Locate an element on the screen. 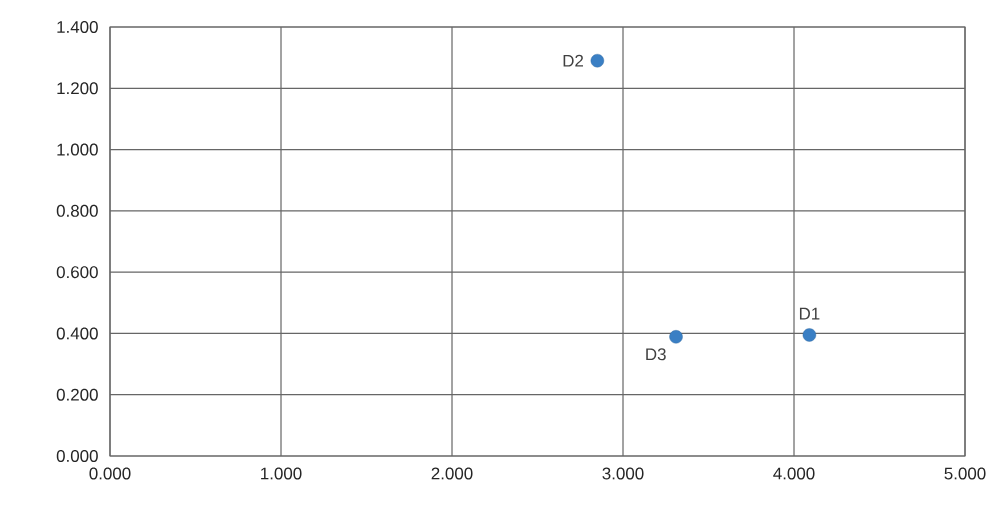 The width and height of the screenshot is (1002, 506). x-tick-label: 3.000 is located at coordinates (623, 473).